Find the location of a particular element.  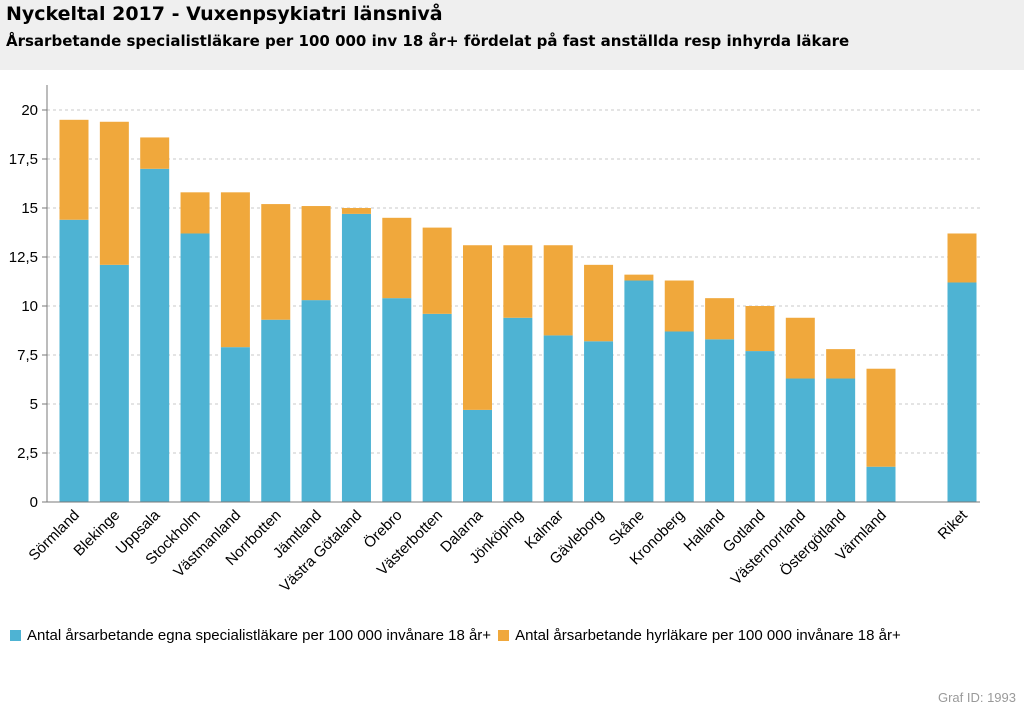

x-tick-label: Halland is located at coordinates (704, 531).